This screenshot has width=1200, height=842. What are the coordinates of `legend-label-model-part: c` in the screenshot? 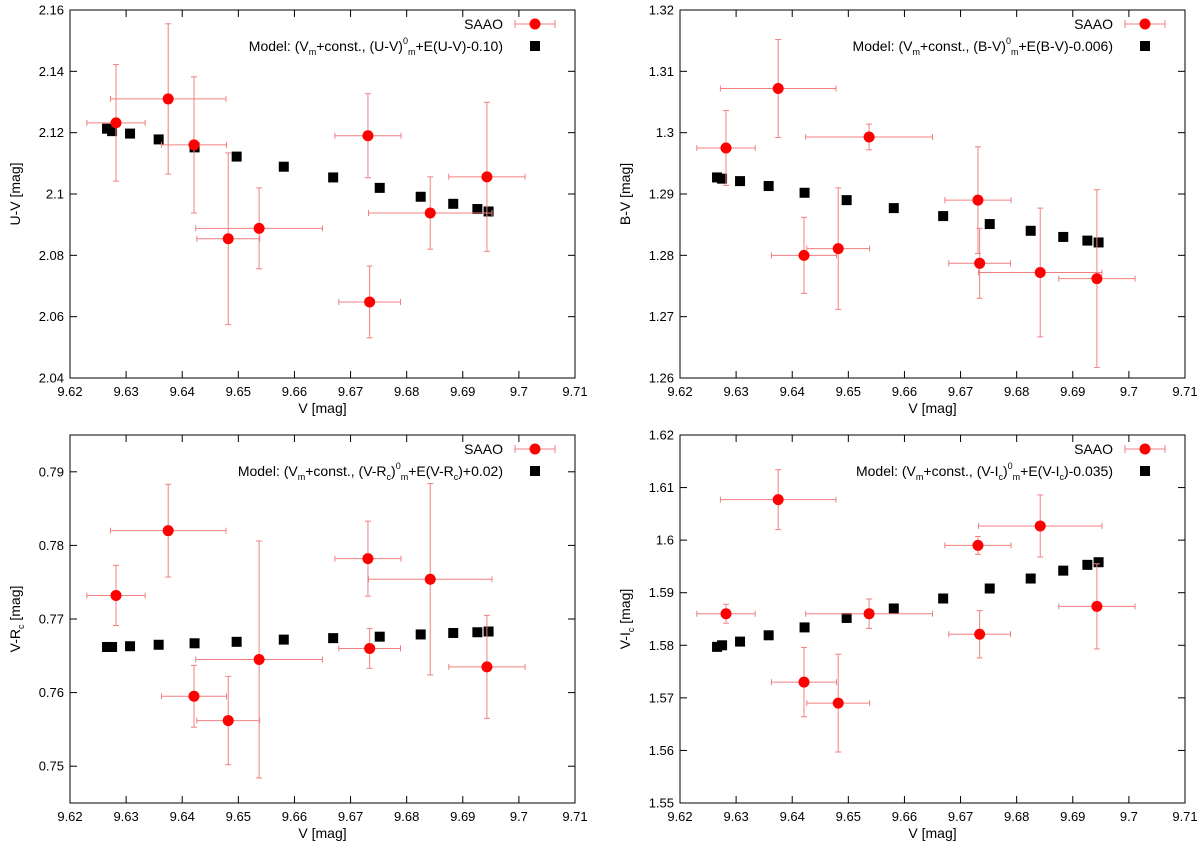 It's located at (1061, 477).